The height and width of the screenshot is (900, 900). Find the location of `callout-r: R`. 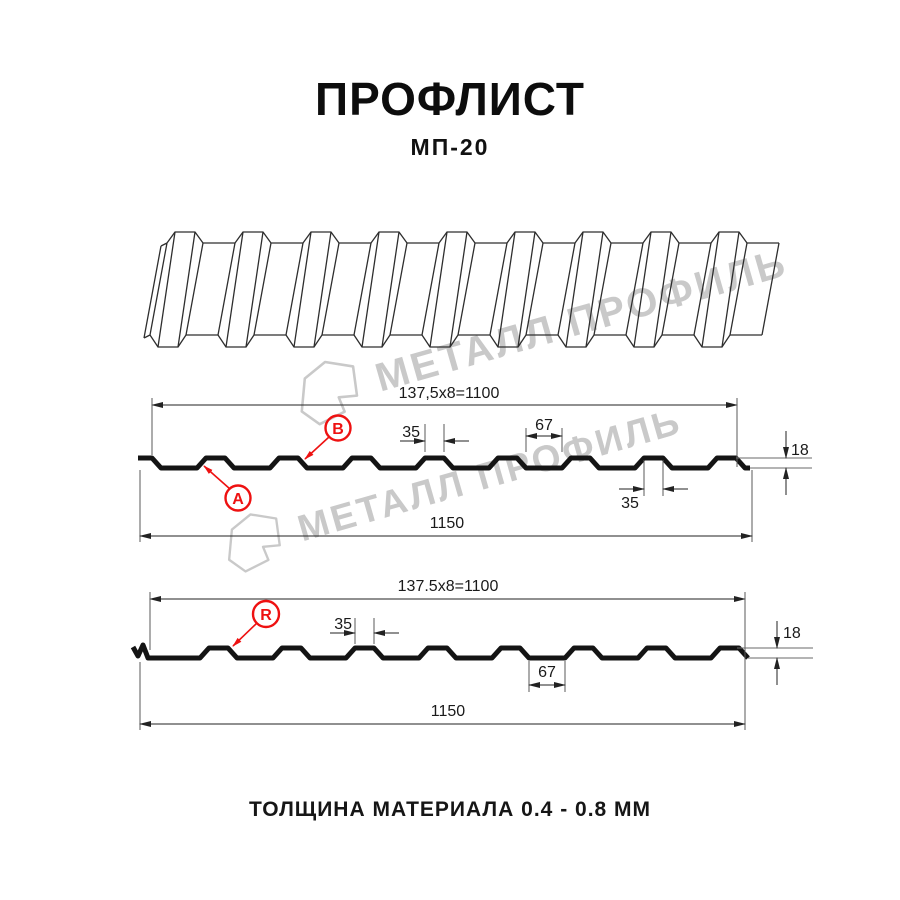

callout-r: R is located at coordinates (256, 623).